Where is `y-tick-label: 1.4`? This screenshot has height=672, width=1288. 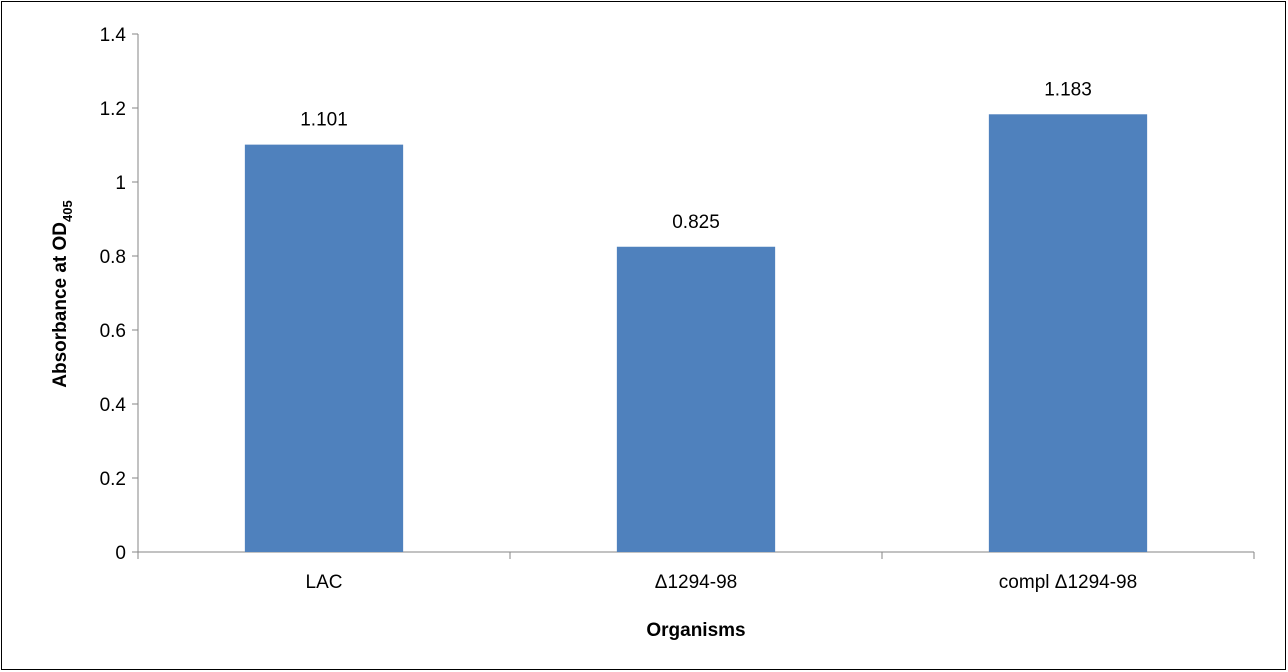
y-tick-label: 1.4 is located at coordinates (113, 35).